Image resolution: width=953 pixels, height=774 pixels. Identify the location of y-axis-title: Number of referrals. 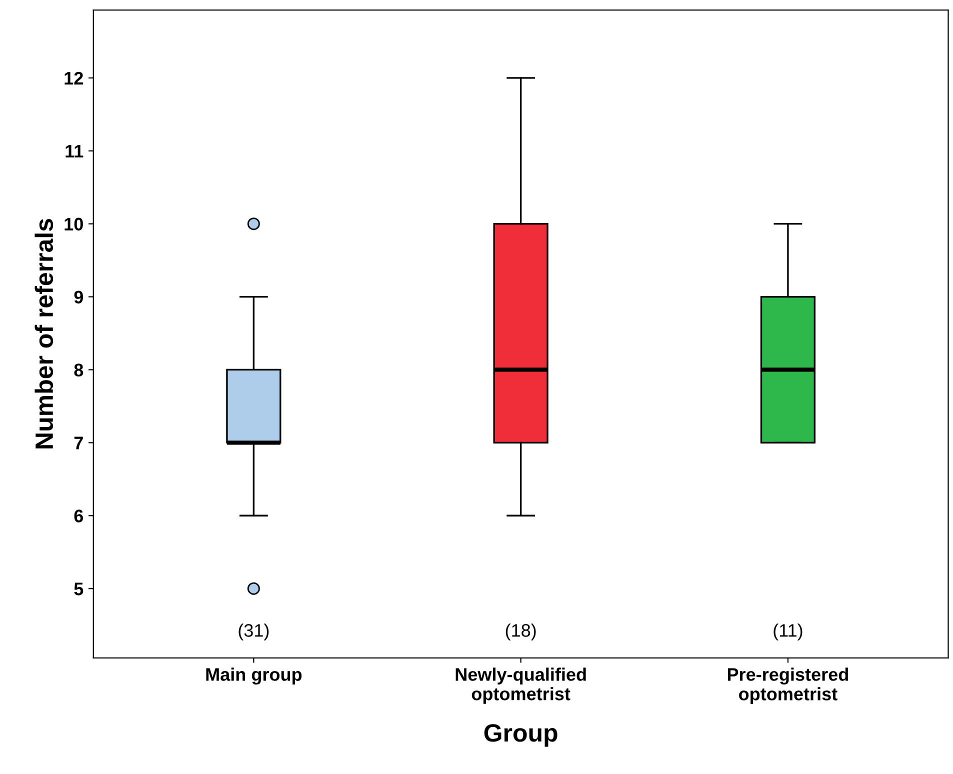
(44, 333).